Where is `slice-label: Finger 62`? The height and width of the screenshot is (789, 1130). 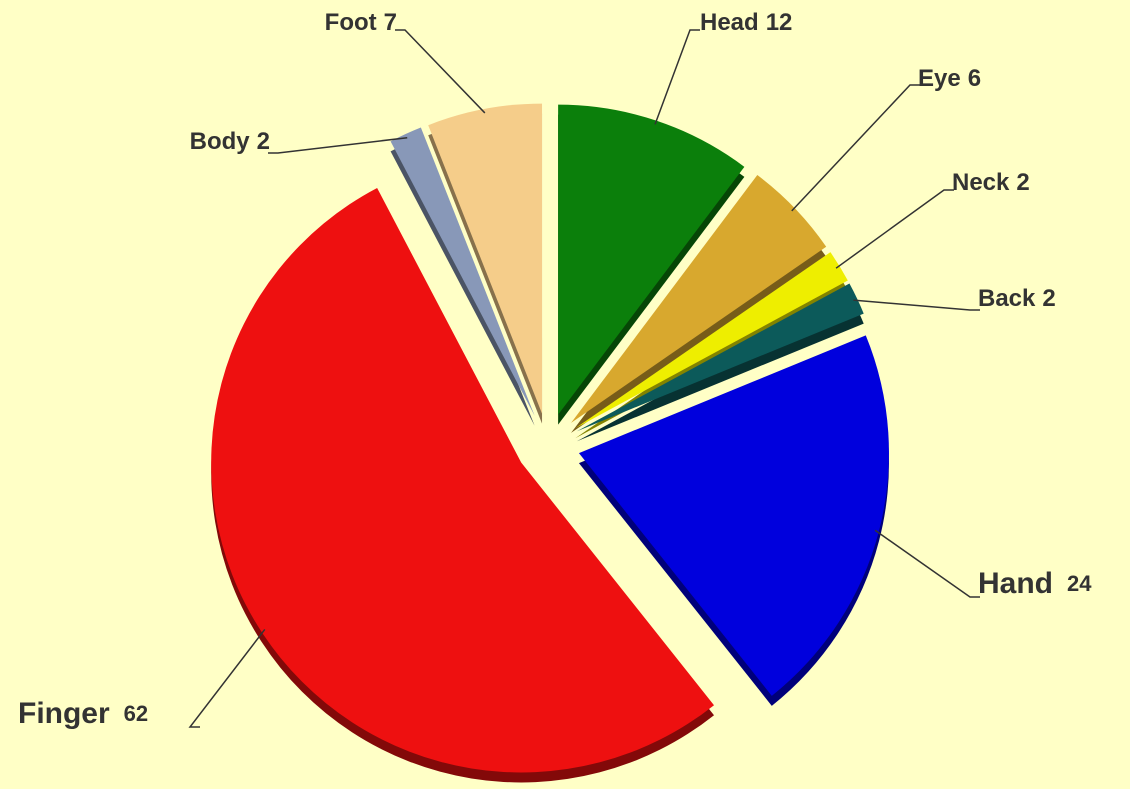
slice-label: Finger 62 is located at coordinates (83, 713).